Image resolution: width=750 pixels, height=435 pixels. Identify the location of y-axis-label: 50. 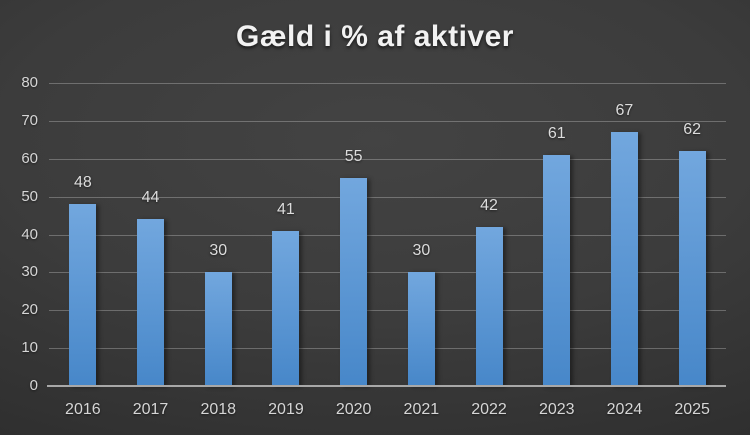
(29, 196).